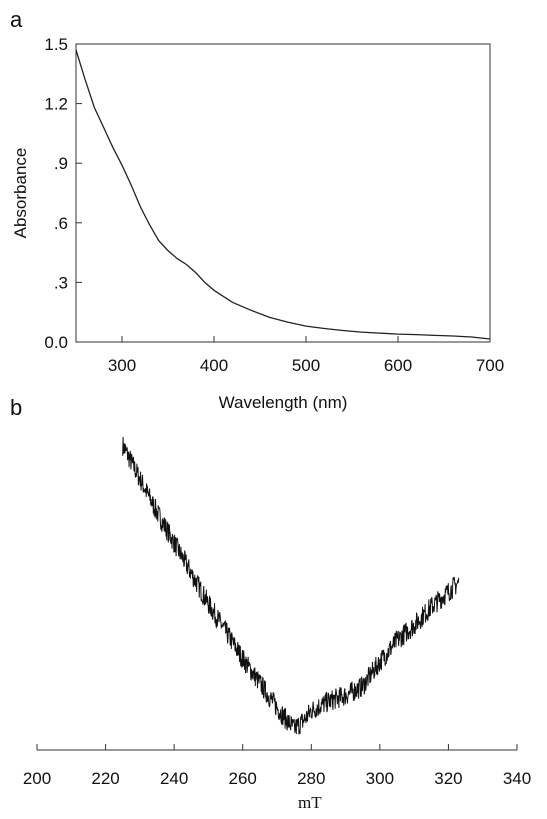 The height and width of the screenshot is (819, 547). What do you see at coordinates (37, 778) in the screenshot?
I see `panel-b-x-tick-label: 200` at bounding box center [37, 778].